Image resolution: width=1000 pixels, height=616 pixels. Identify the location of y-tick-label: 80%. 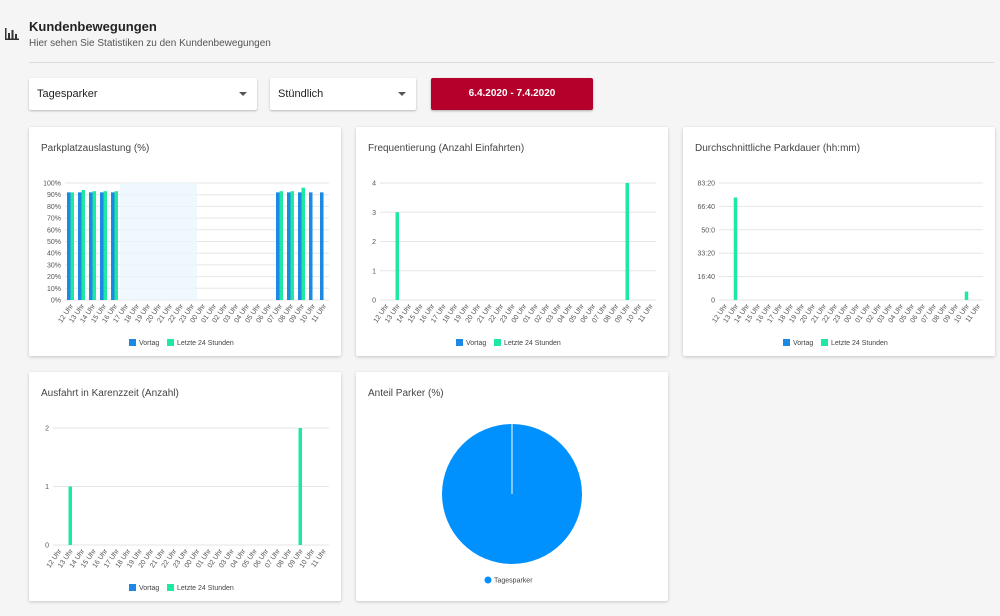
(54, 207).